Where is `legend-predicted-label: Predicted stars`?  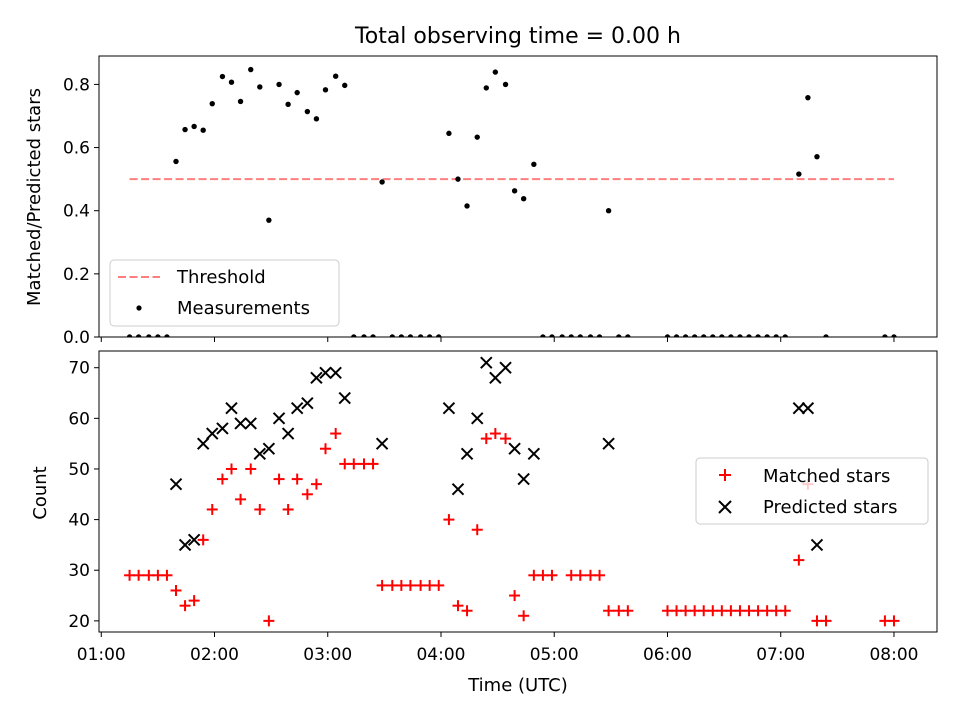
legend-predicted-label: Predicted stars is located at coordinates (830, 507).